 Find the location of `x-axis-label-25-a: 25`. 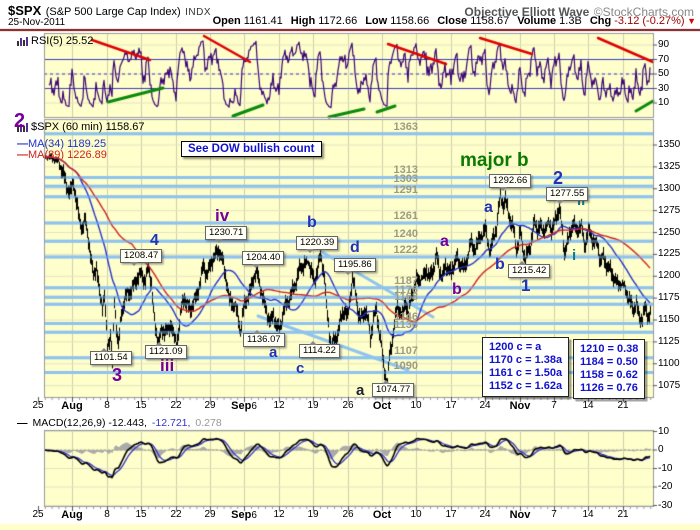

x-axis-label-25-a: 25 is located at coordinates (38, 405).